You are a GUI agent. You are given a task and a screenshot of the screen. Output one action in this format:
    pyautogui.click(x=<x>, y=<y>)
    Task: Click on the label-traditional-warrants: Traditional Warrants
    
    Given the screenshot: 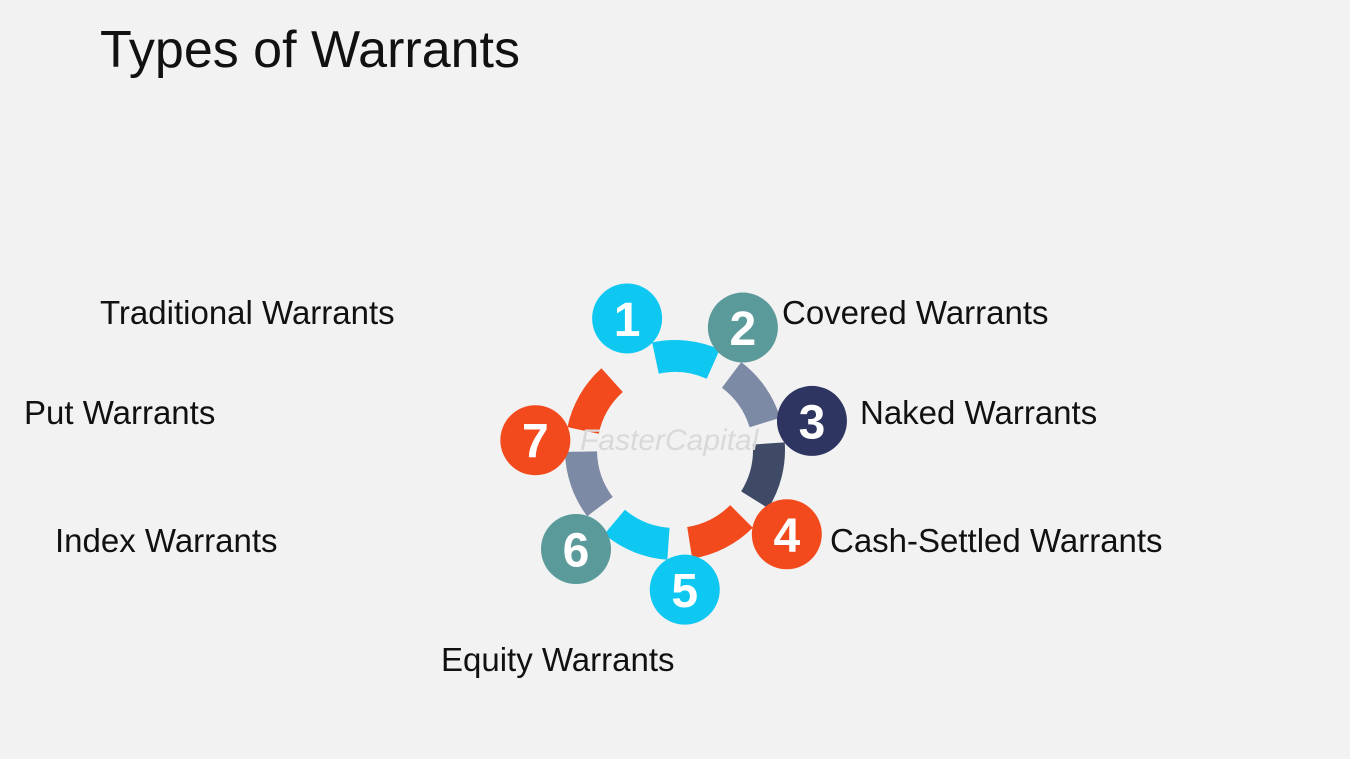 What is the action you would take?
    pyautogui.click(x=247, y=312)
    